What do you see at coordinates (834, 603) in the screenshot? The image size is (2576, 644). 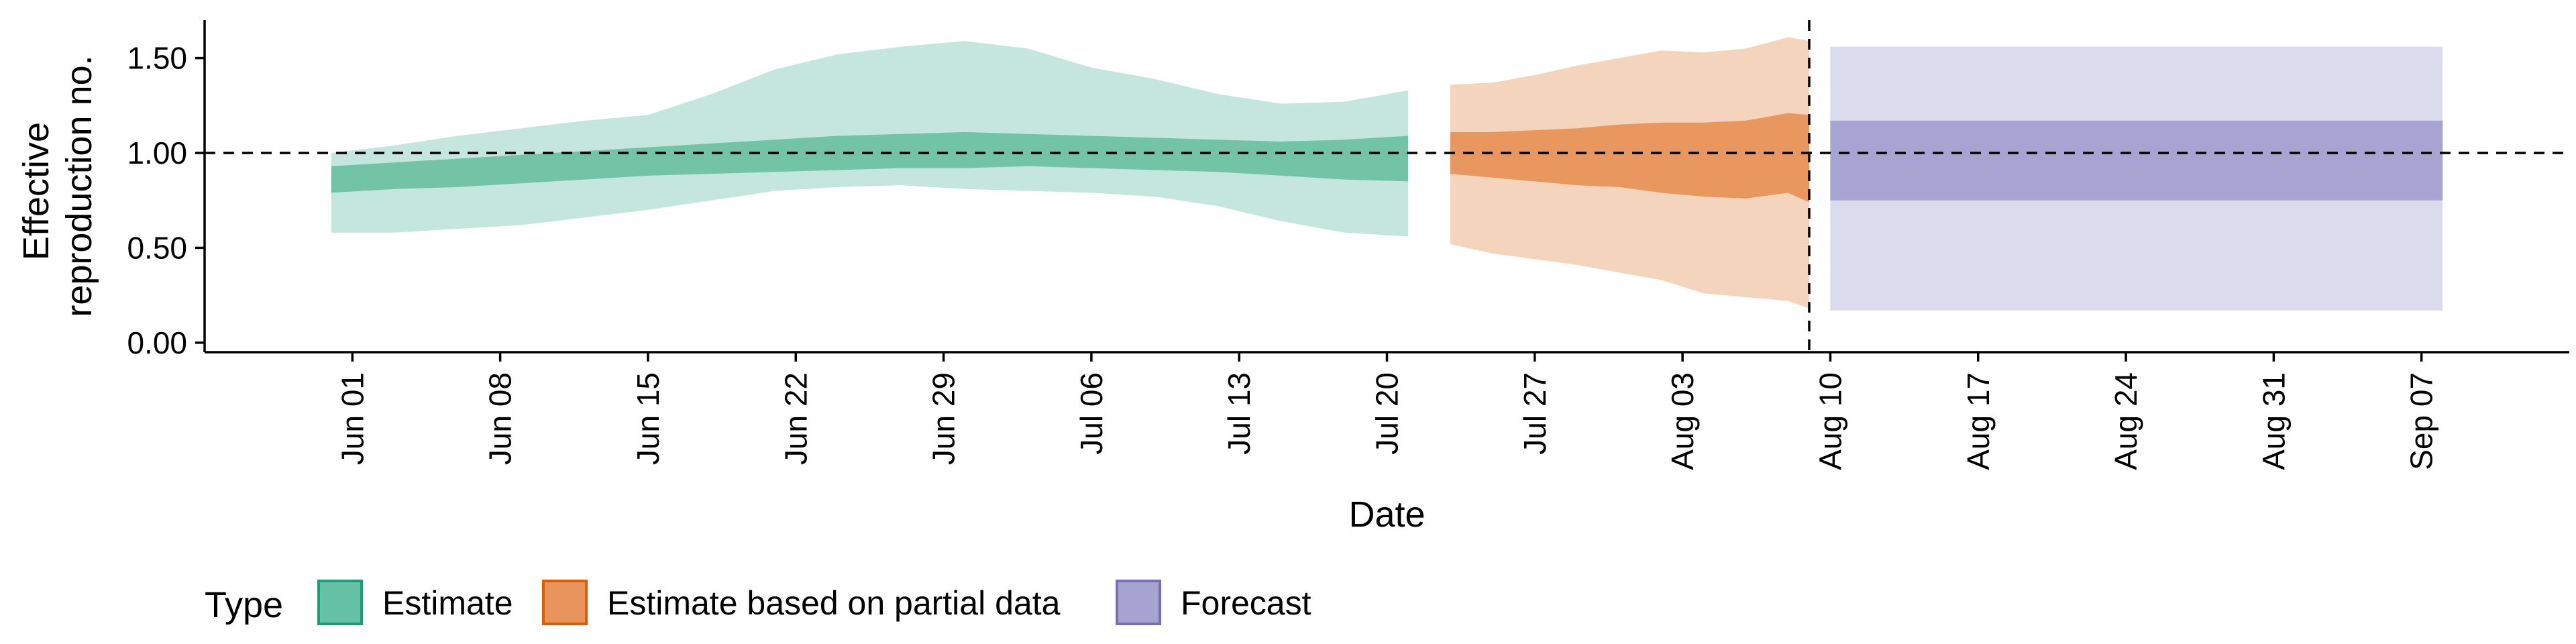 I see `legend-label-estimate-based-on-partial-data: Estimate based on partial data` at bounding box center [834, 603].